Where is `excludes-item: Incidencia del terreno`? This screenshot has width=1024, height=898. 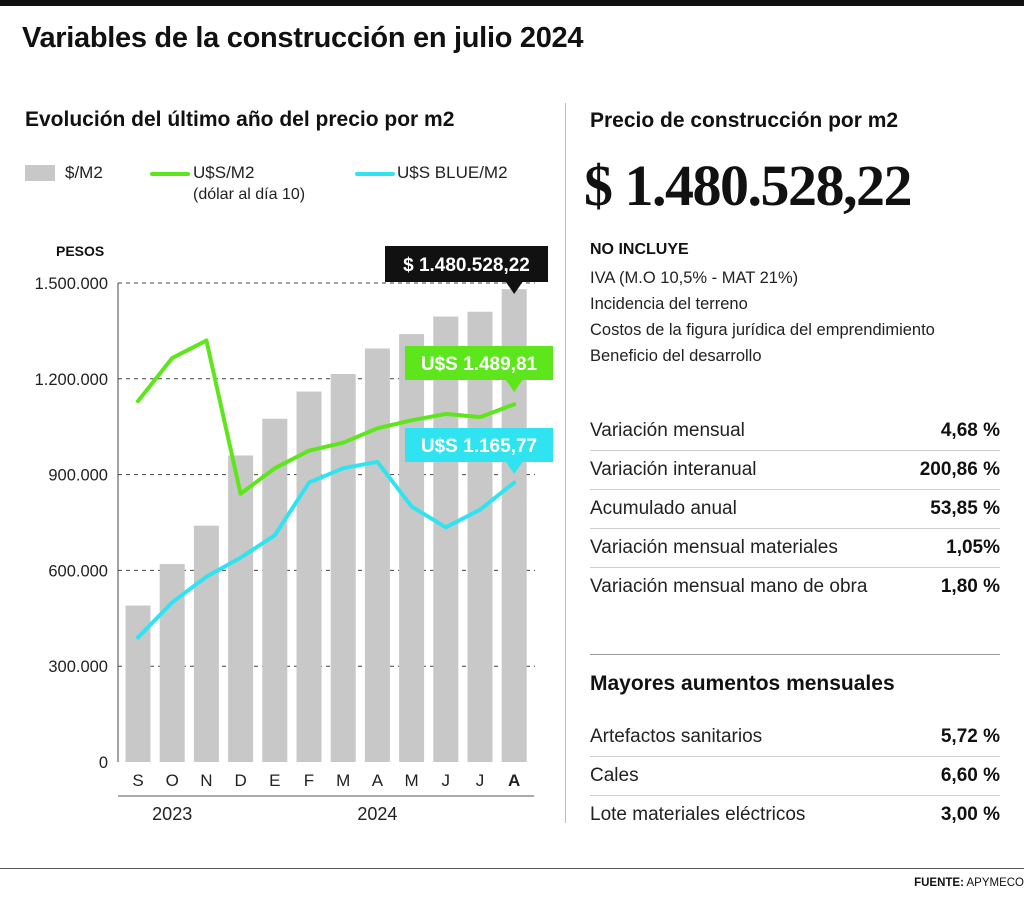
excludes-item: Incidencia del terreno is located at coordinates (669, 304).